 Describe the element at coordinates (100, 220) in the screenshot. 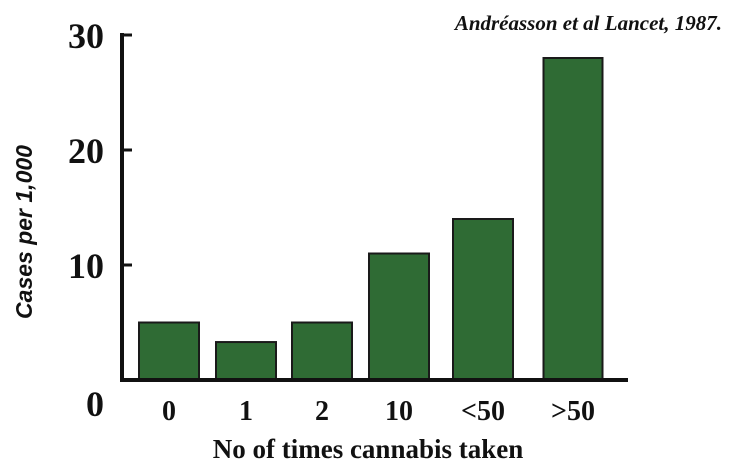

I see `y-axis-ticks: 0 10 20 30` at that location.